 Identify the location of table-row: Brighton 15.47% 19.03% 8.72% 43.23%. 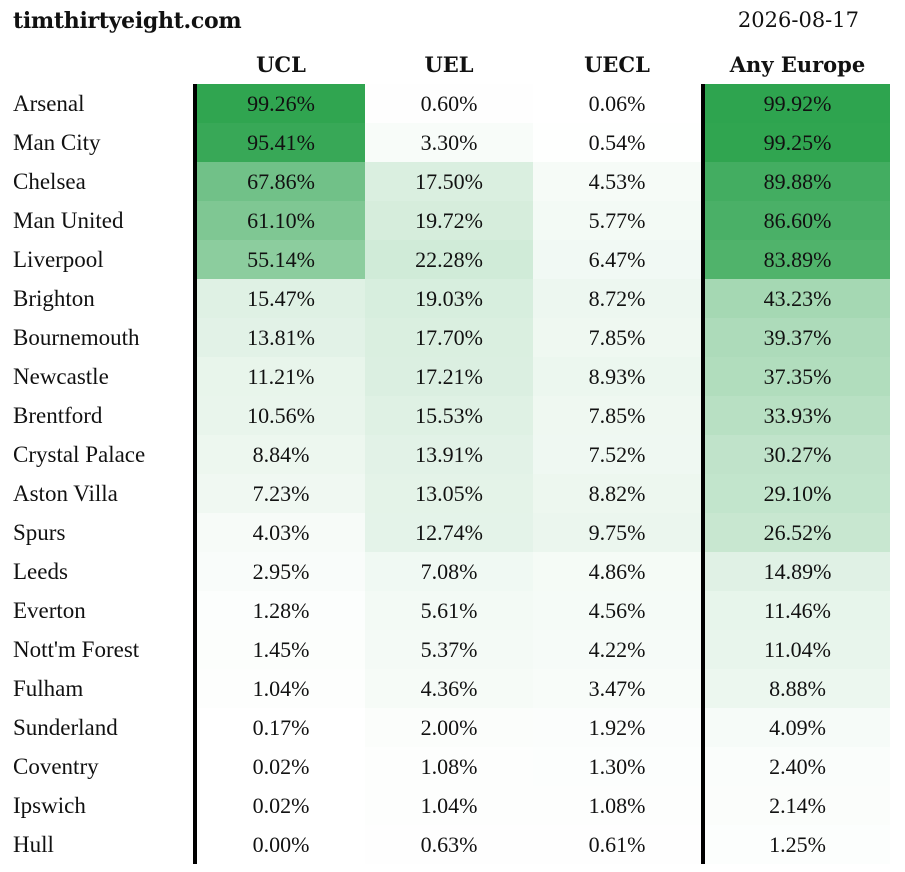
(452, 298).